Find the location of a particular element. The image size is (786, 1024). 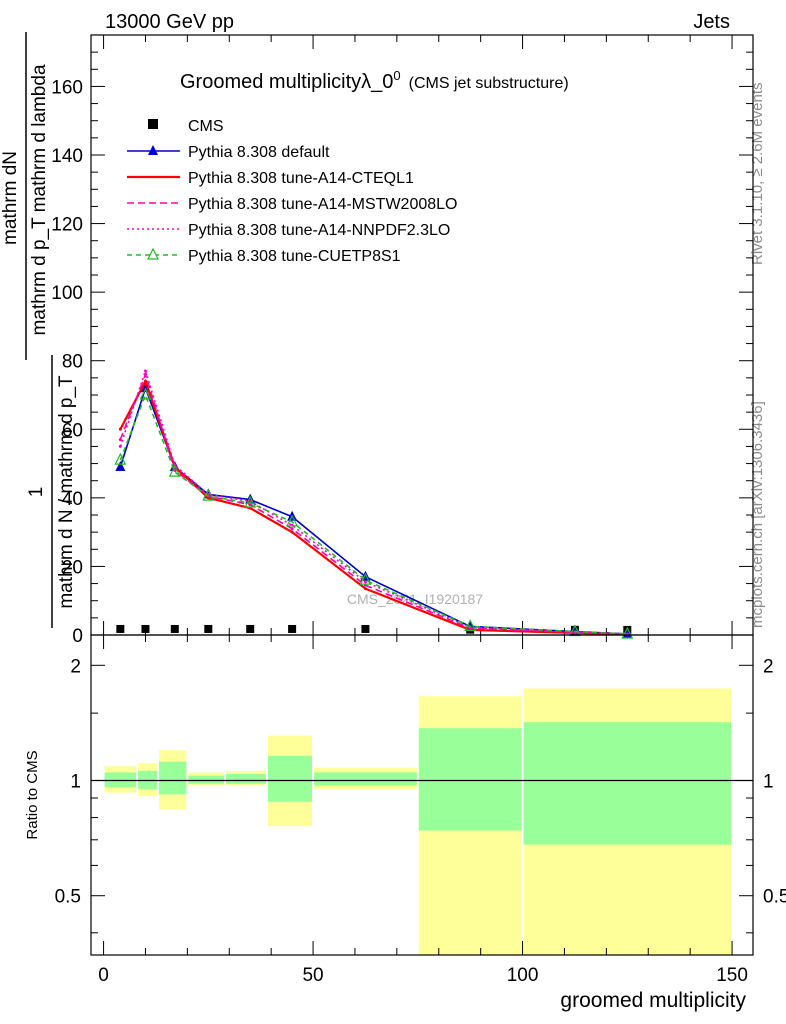

legend-label-mstw: Pythia 8.308 tune-A14-MSTW2008LO is located at coordinates (322, 204).